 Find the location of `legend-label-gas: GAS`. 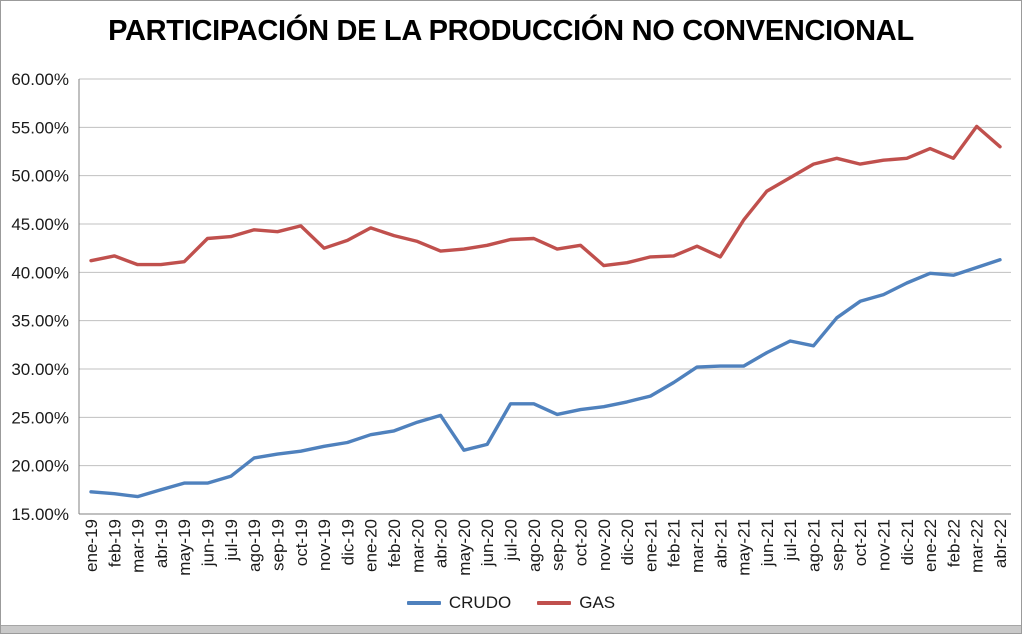

legend-label-gas: GAS is located at coordinates (597, 602).